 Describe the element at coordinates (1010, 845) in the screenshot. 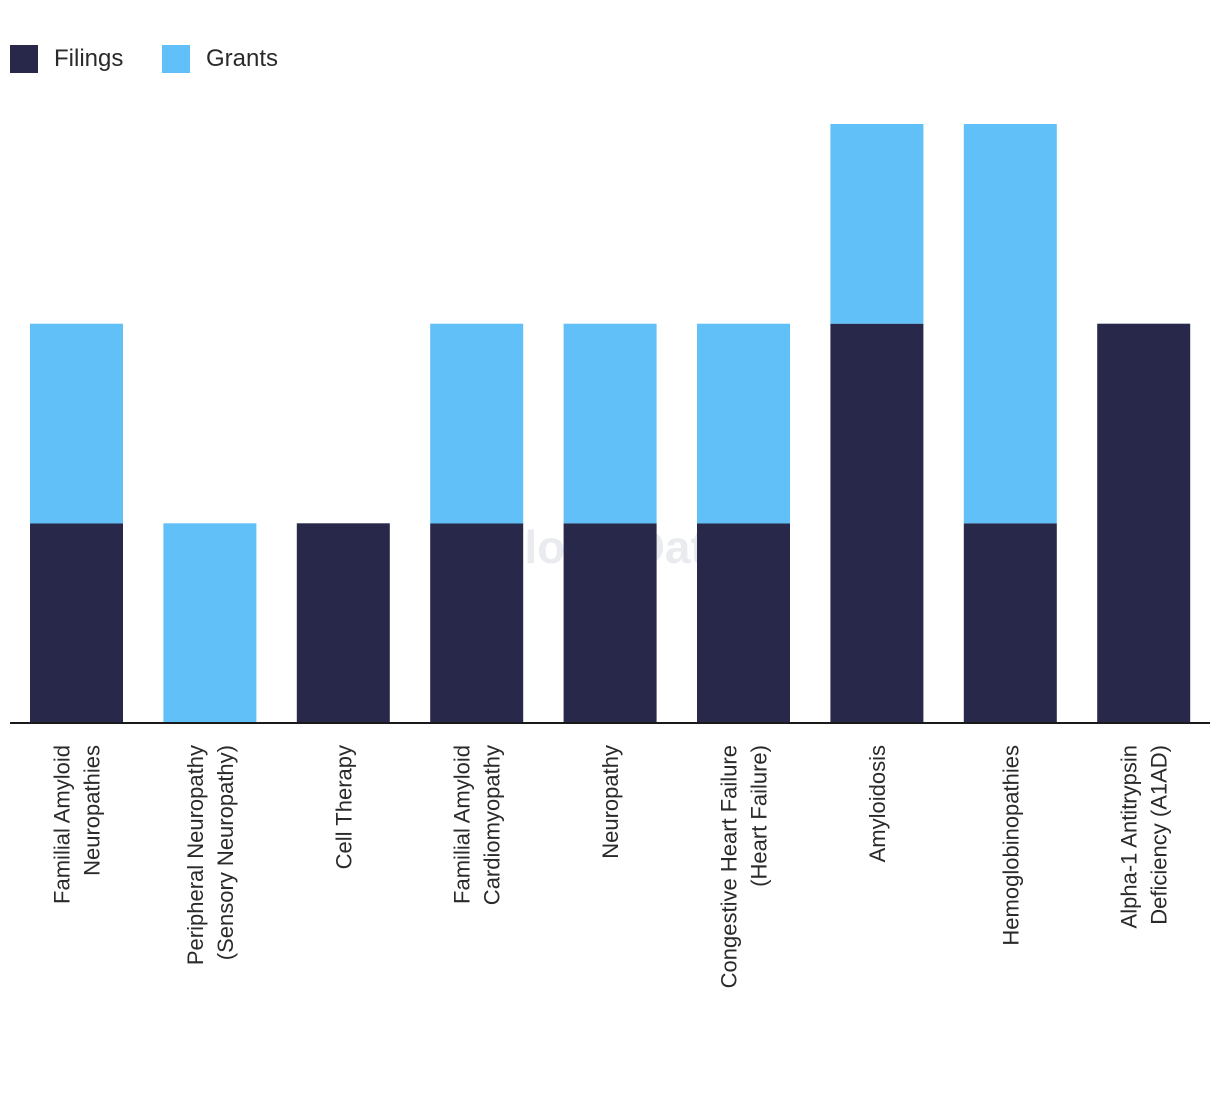

I see `x-tick-label-hemoglobinopathies: Hemoglobinopathies` at that location.